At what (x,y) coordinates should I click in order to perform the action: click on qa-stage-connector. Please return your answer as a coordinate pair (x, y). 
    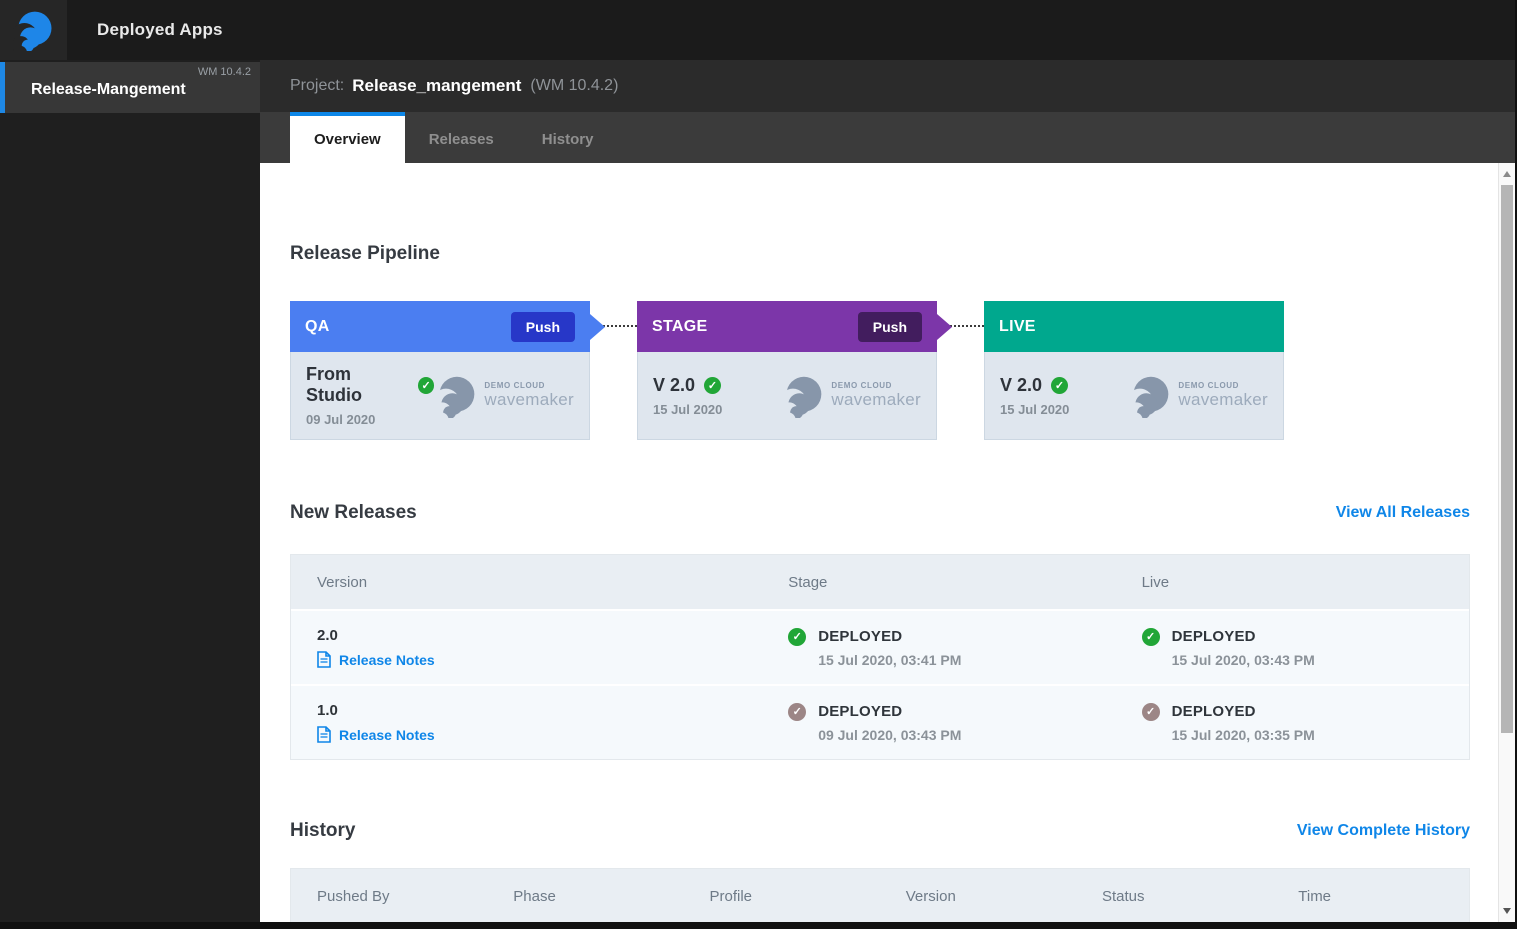
    Looking at the image, I should click on (613, 326).